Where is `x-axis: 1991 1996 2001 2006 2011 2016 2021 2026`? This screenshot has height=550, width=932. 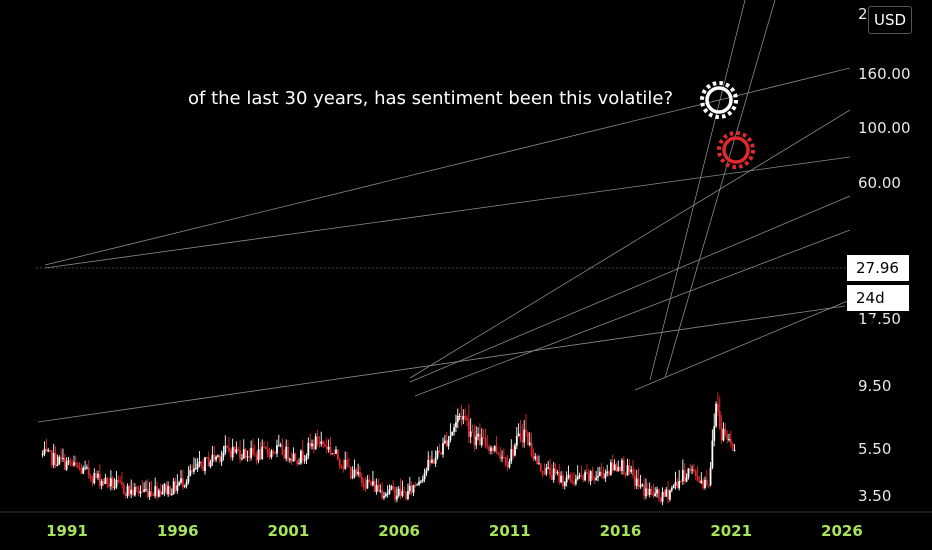
x-axis: 1991 1996 2001 2006 2011 2016 2021 2026 is located at coordinates (454, 531).